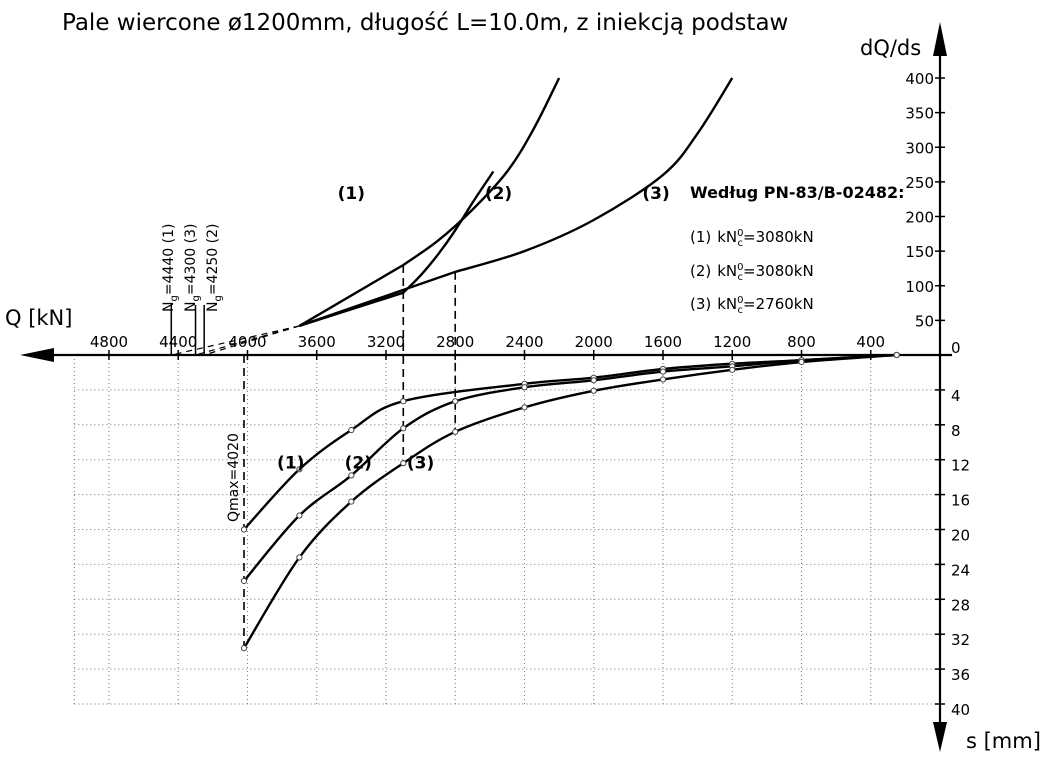 The image size is (1054, 768). Describe the element at coordinates (214, 268) in the screenshot. I see `ng-label-2: Ng=4250 (2)` at that location.